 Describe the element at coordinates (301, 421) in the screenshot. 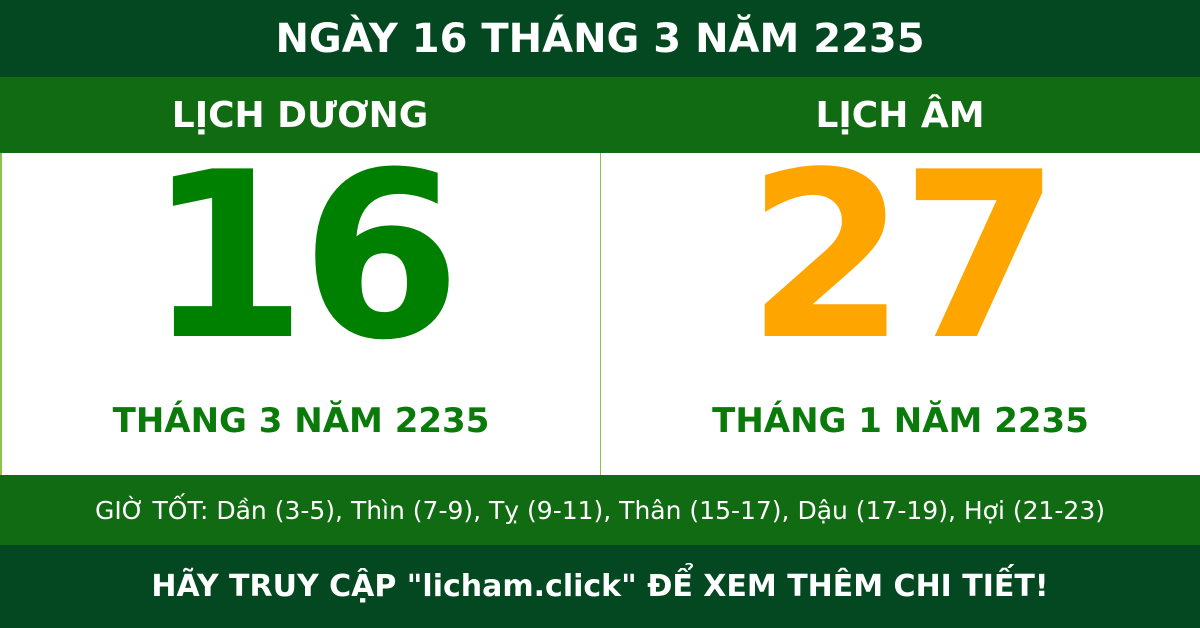

I see `solar-month-year: THÁNG 3 NĂM 2235` at that location.